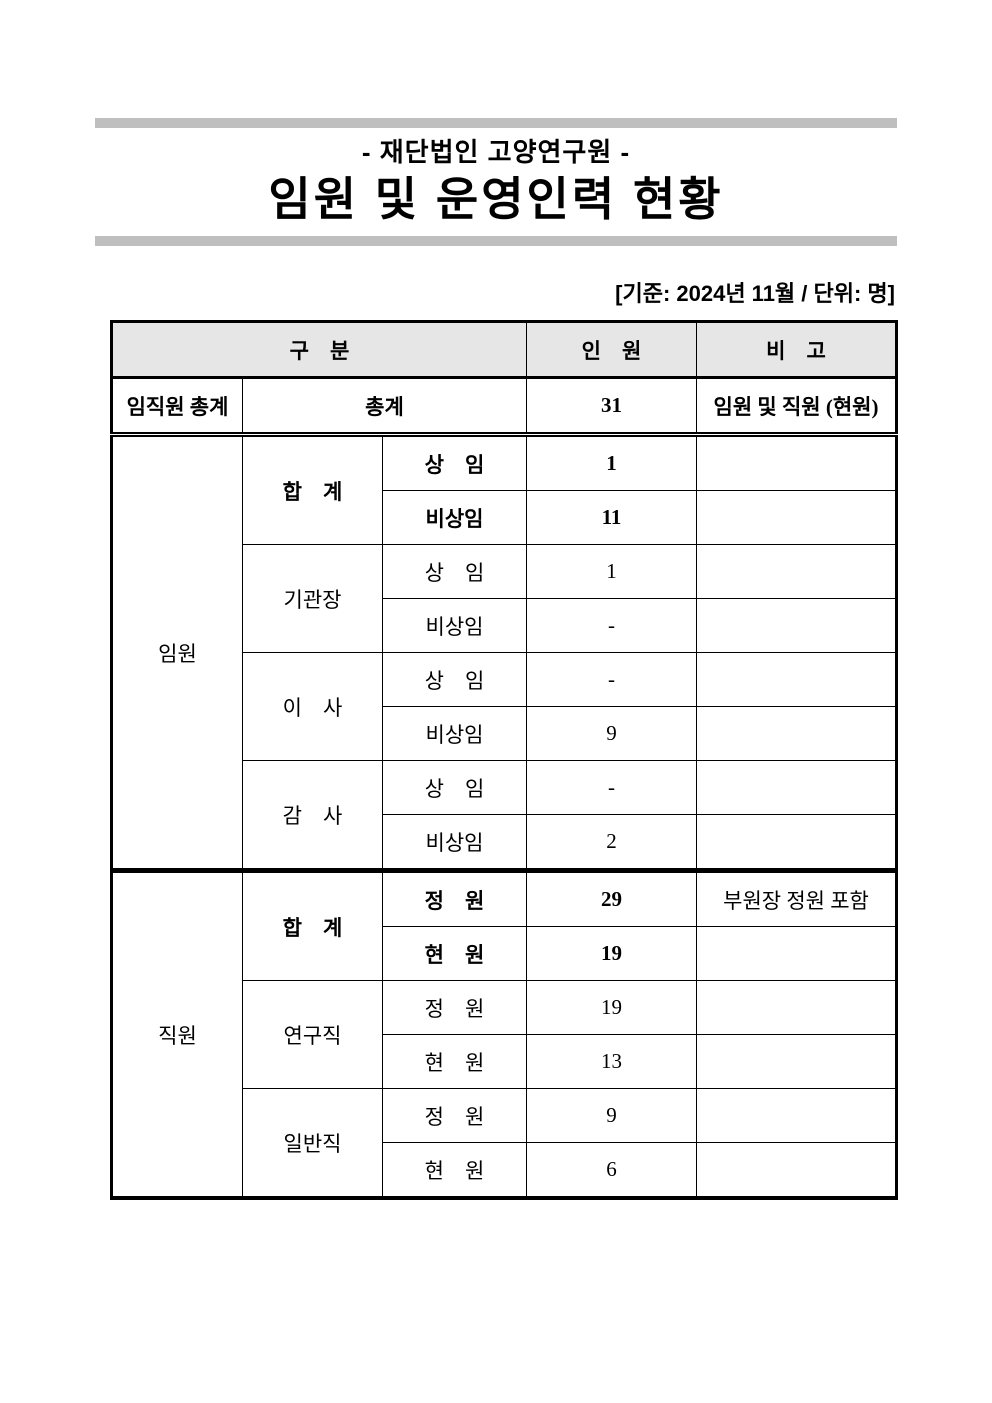 Image resolution: width=992 pixels, height=1403 pixels. I want to click on count-value: 29, so click(611, 897).